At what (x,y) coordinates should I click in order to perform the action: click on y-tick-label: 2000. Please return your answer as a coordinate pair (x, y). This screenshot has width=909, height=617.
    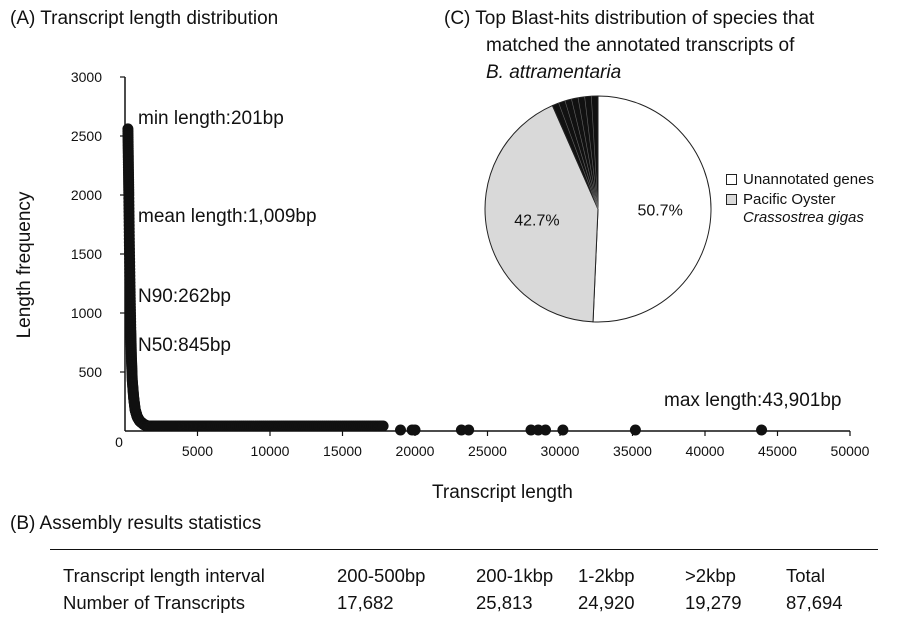
    Looking at the image, I should click on (86, 195).